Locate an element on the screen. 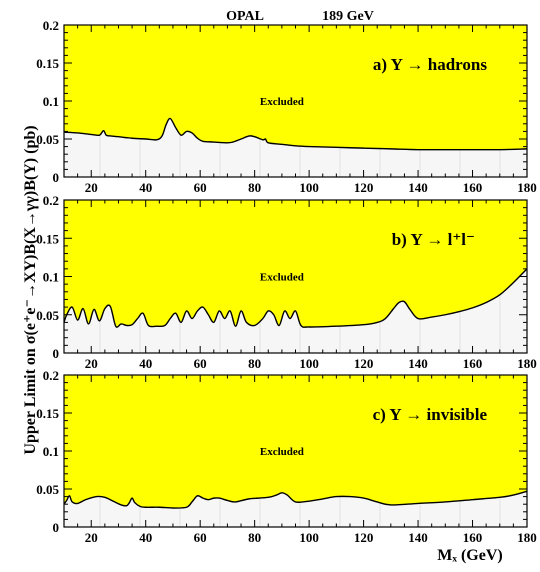  panel-title: a) Y → hadrons is located at coordinates (430, 64).